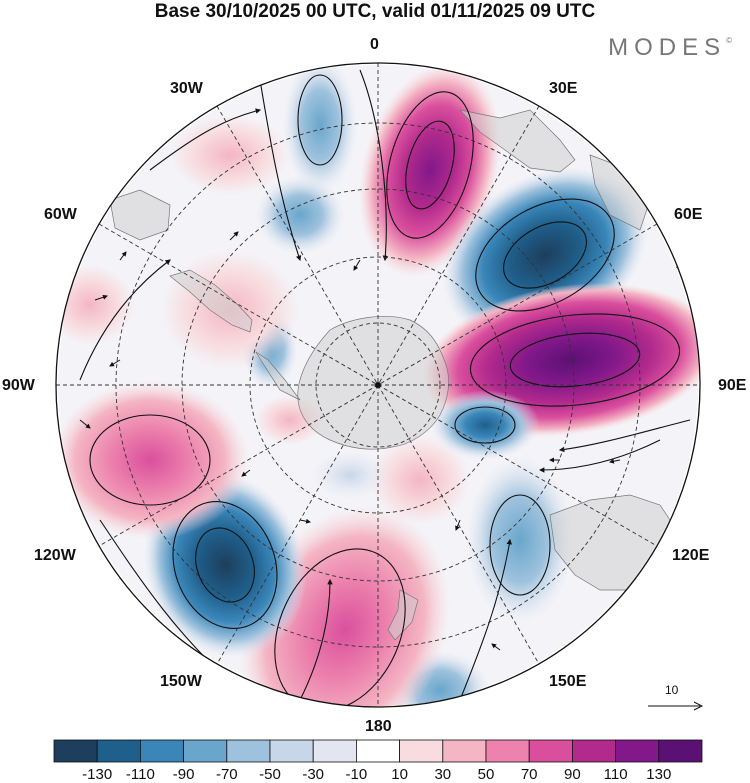  Describe the element at coordinates (183, 774) in the screenshot. I see `colorbar-tick-label: -90` at that location.